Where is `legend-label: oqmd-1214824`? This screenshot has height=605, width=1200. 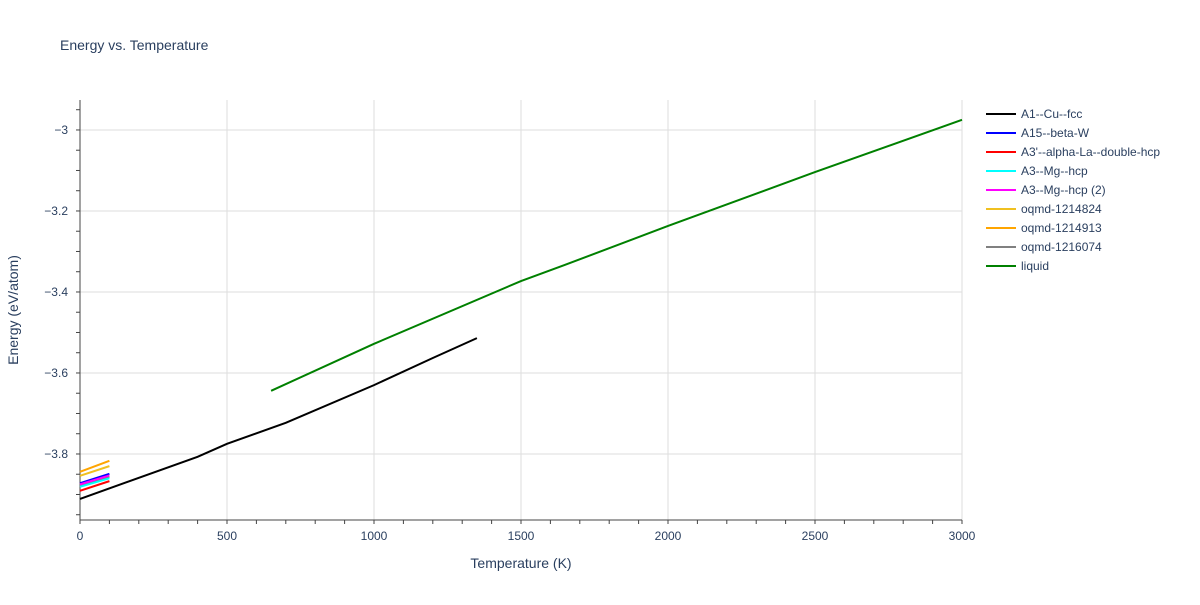
legend-label: oqmd-1214824 is located at coordinates (1061, 209).